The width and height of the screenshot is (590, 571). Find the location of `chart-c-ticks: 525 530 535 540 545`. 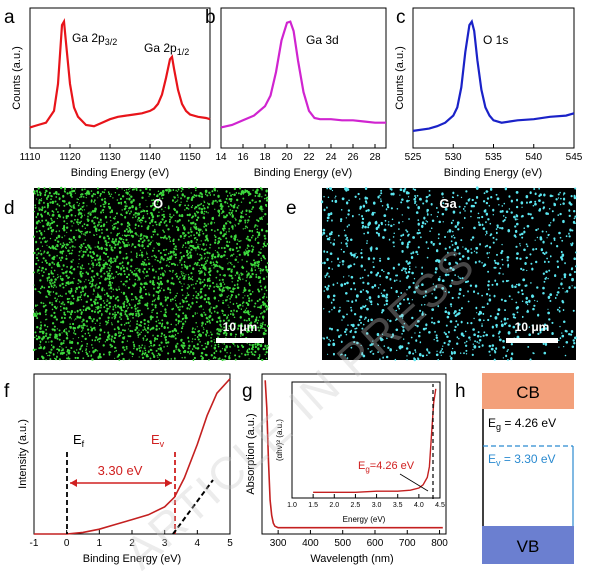

chart-c-ticks: 525 530 535 540 545 is located at coordinates (494, 153).